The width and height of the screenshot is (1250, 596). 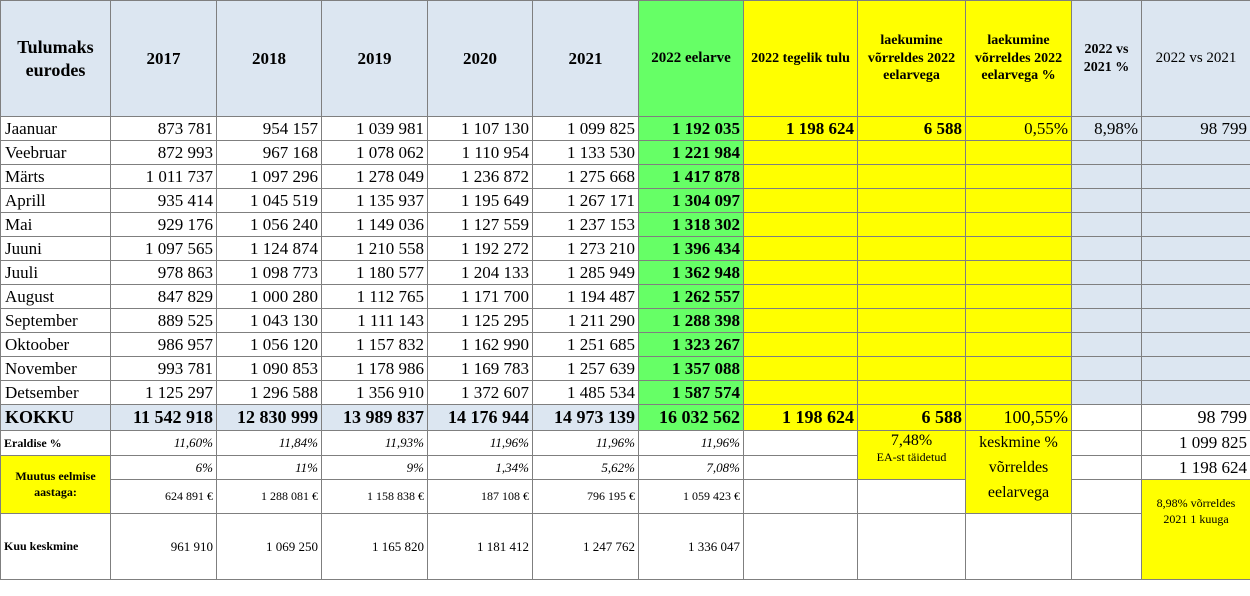 What do you see at coordinates (374, 467) in the screenshot?
I see `muutus-pct: 9%` at bounding box center [374, 467].